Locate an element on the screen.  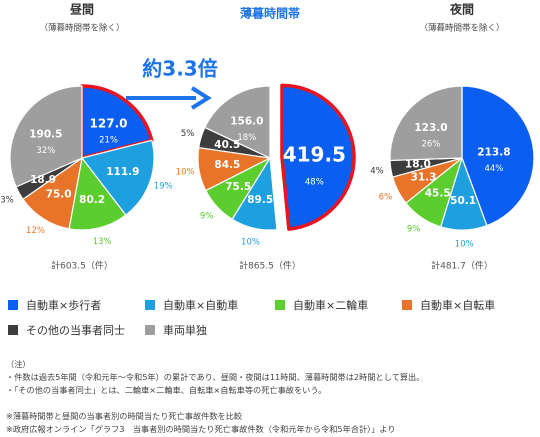
percent-label: 44% is located at coordinates (493, 169).